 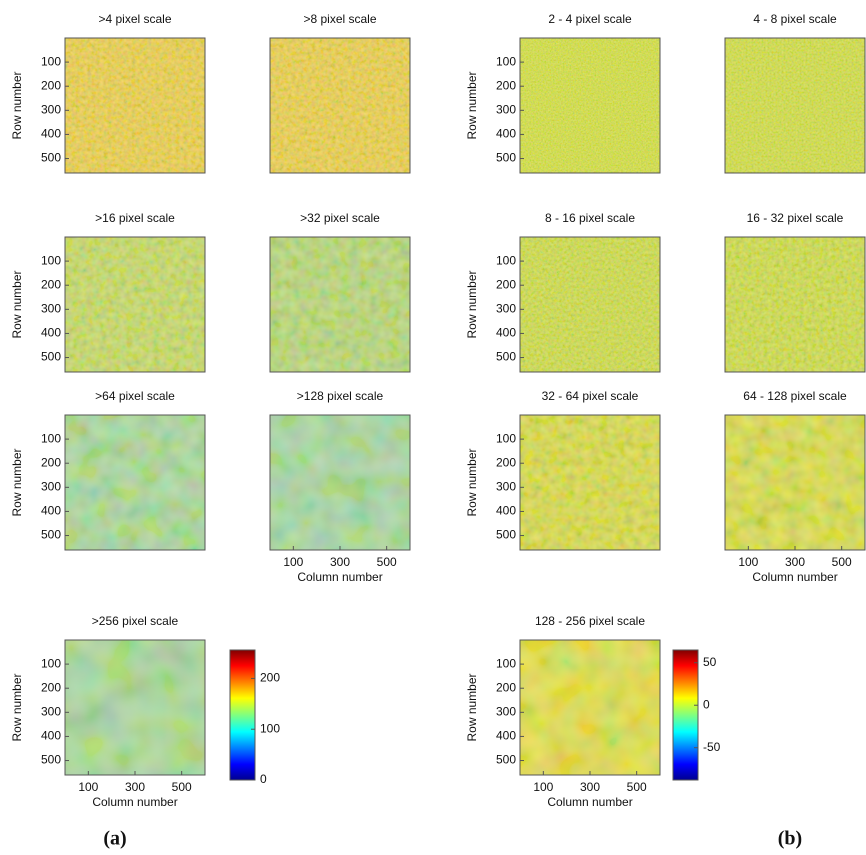 What do you see at coordinates (270, 678) in the screenshot?
I see `colorbar-tick-label: 200` at bounding box center [270, 678].